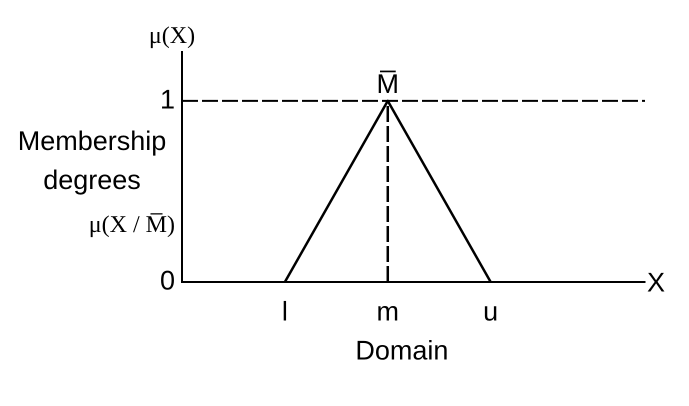 Image resolution: width=689 pixels, height=406 pixels. What do you see at coordinates (167, 280) in the screenshot?
I see `y-tick-label: 0` at bounding box center [167, 280].